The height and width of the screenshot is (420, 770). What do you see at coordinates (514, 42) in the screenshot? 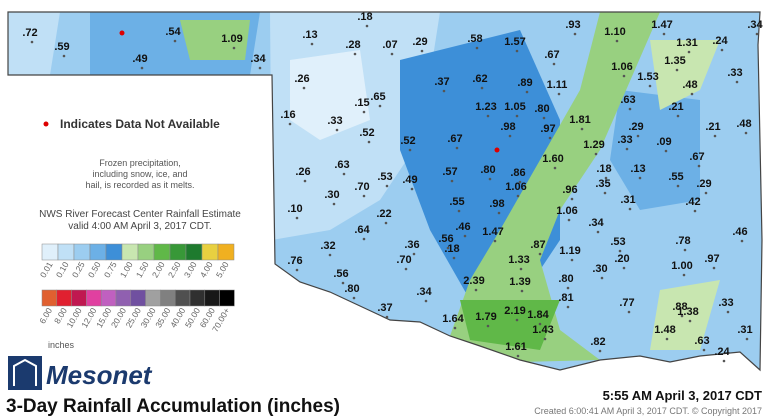
I see `station-value: 1.57` at bounding box center [514, 42].